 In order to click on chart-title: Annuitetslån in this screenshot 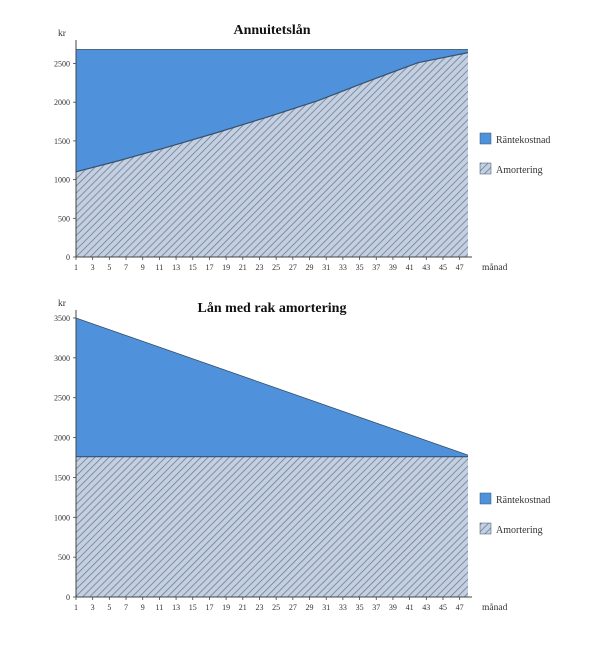, I will do `click(271, 30)`.